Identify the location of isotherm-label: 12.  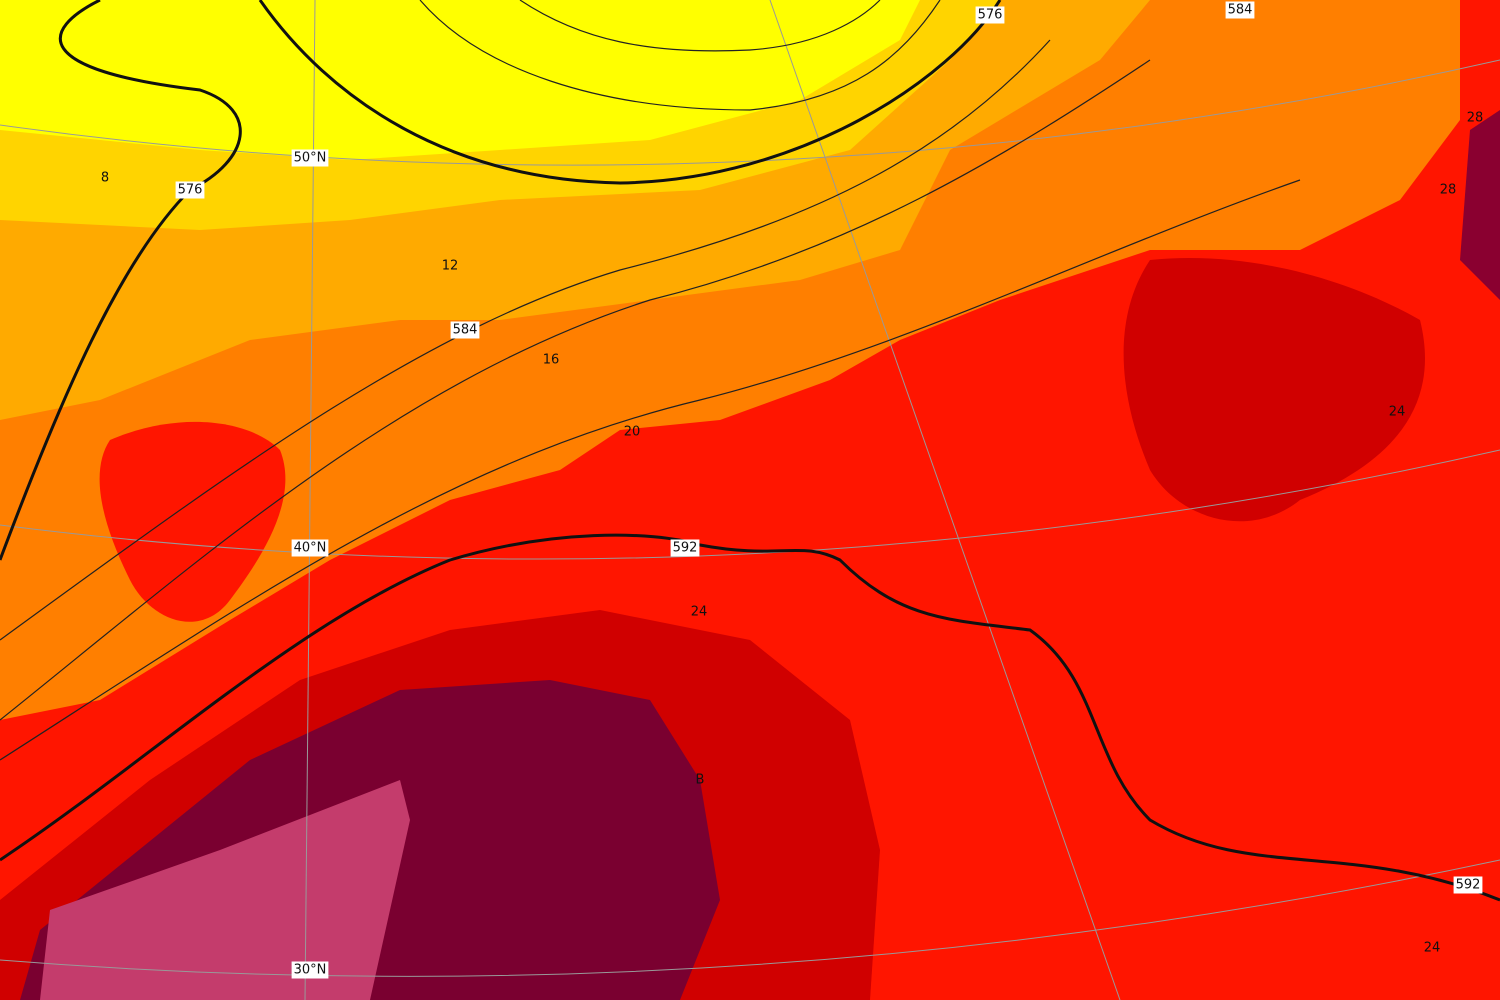
(450, 266).